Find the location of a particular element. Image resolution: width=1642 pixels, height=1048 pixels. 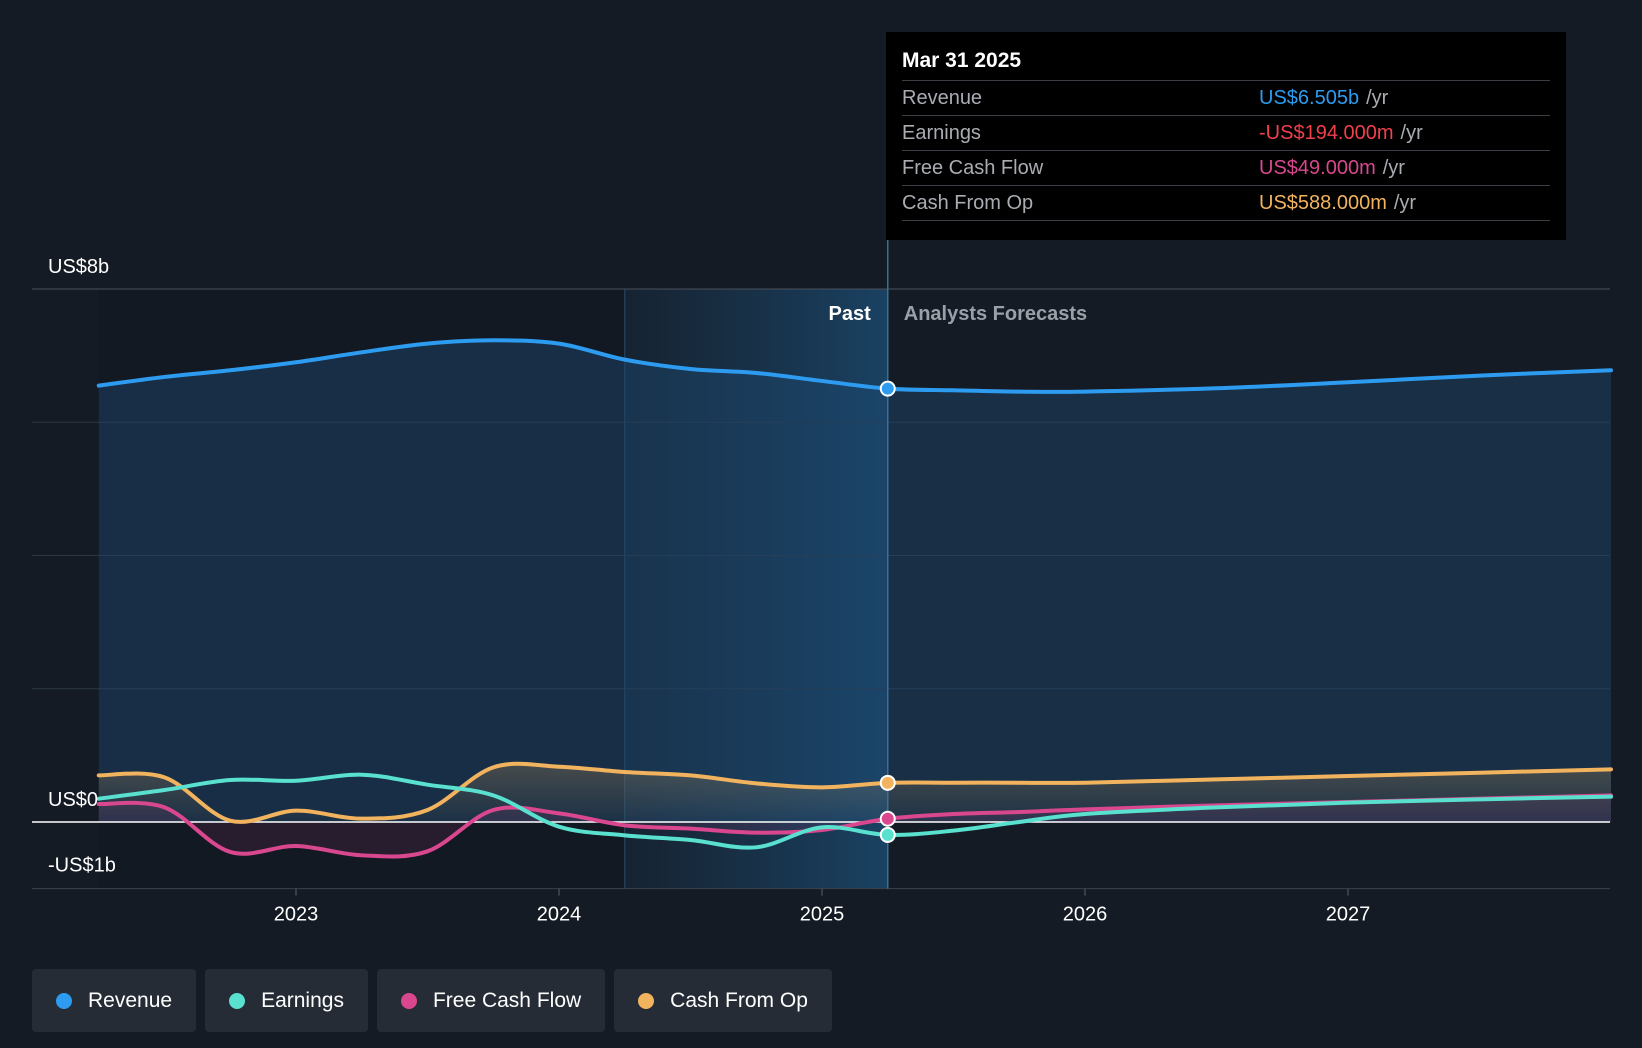

tooltip-row-cash-from-op: Cash From Op US$588.000m /yr is located at coordinates (1226, 203).